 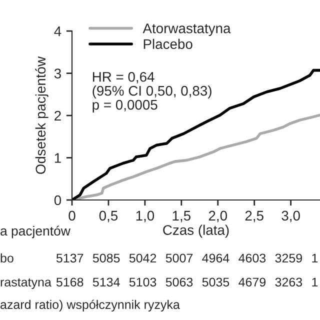 What do you see at coordinates (57, 73) in the screenshot?
I see `y-tick-label: 3` at bounding box center [57, 73].